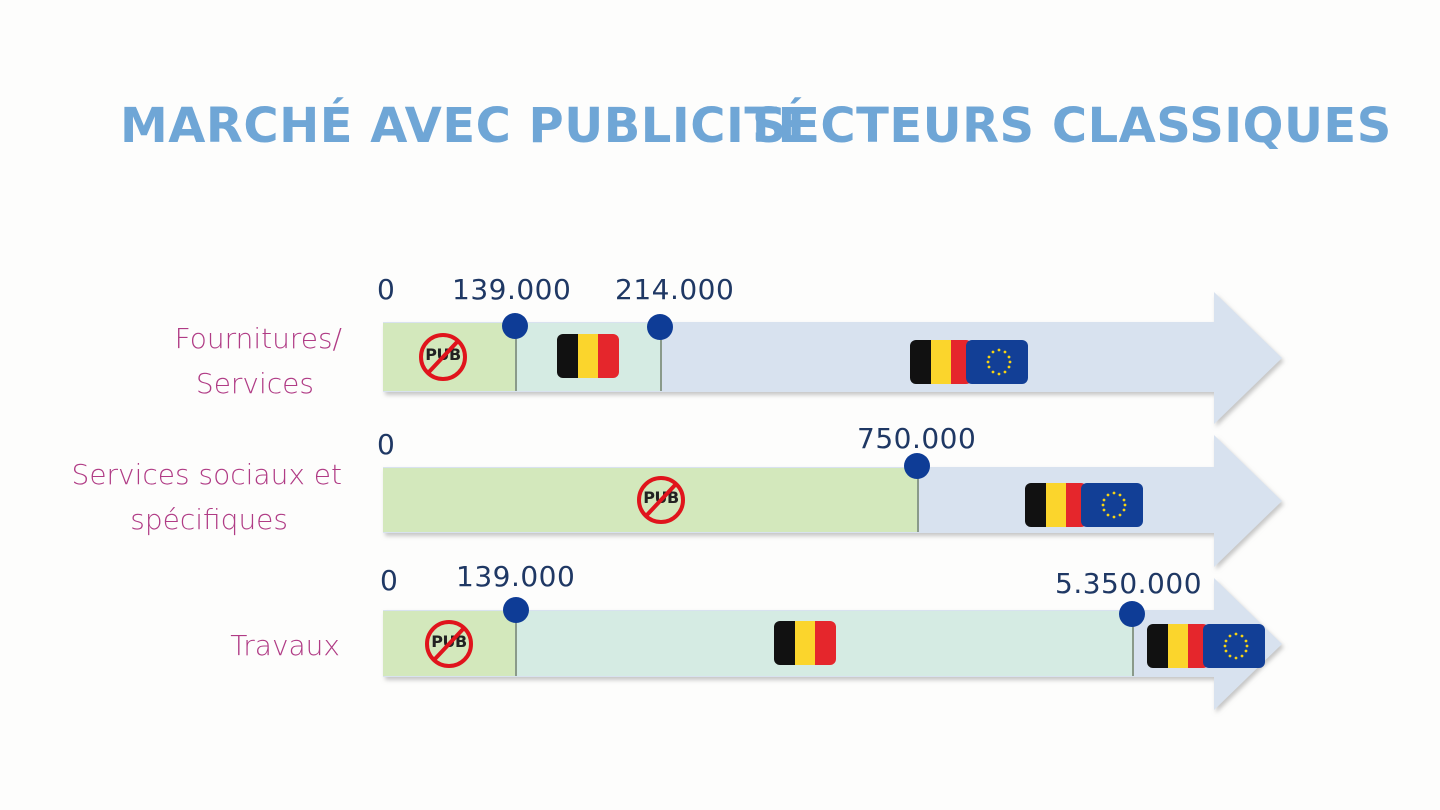  Describe the element at coordinates (258, 338) in the screenshot. I see `row-label-line: Fournitures/` at that location.